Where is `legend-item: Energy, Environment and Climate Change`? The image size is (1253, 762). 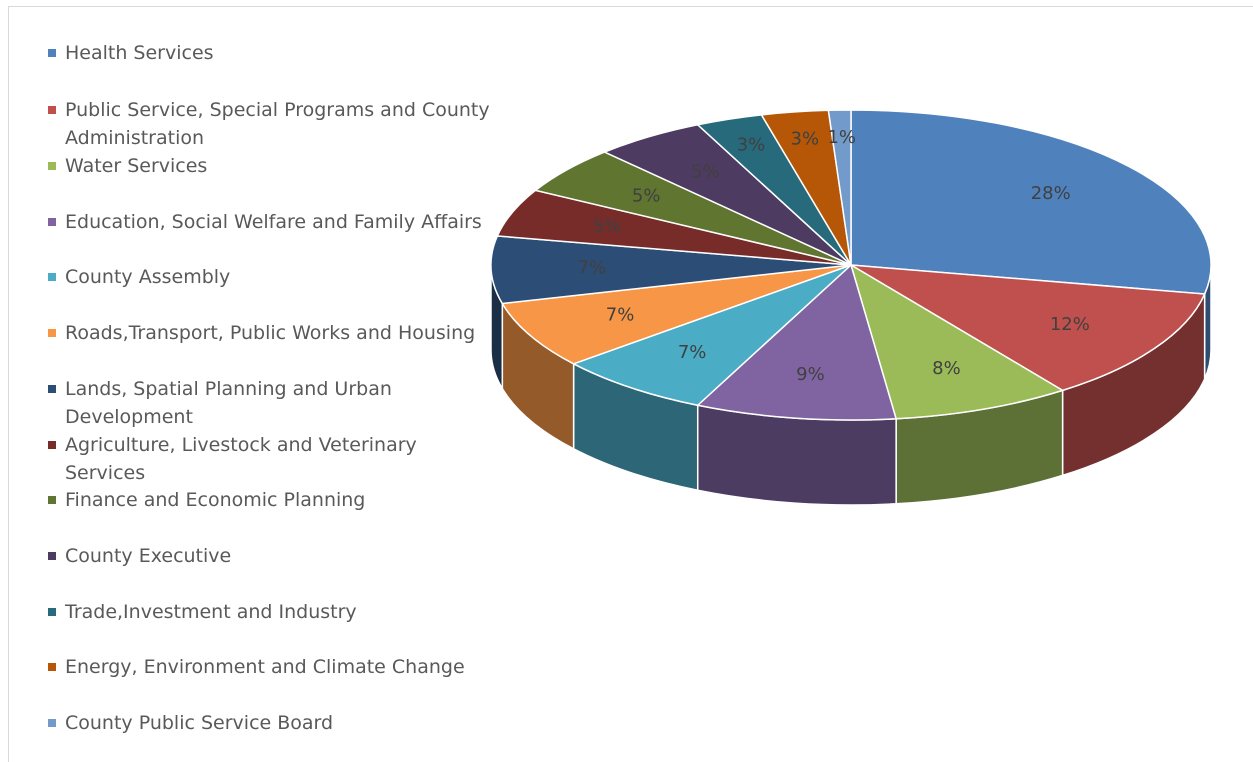 legend-item: Energy, Environment and Climate Change is located at coordinates (273, 667).